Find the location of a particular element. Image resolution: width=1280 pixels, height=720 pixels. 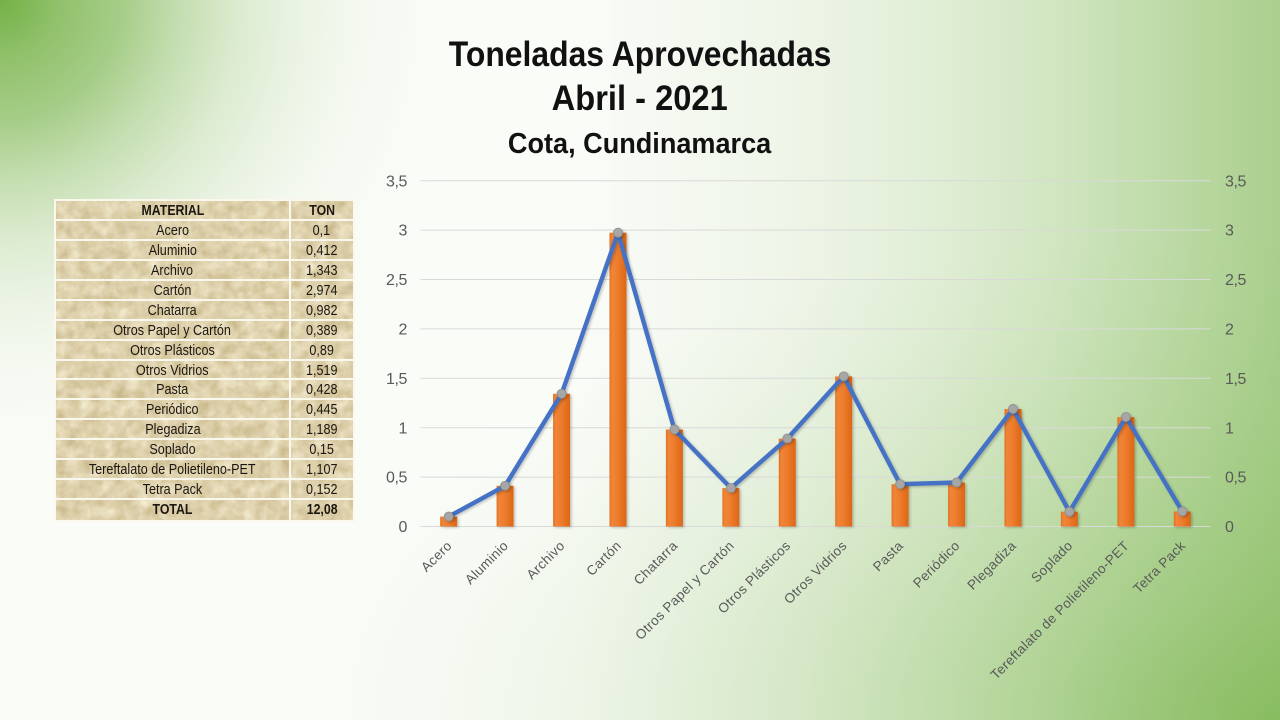

svg-text: Otros Papel y Cartón is located at coordinates (684, 590).